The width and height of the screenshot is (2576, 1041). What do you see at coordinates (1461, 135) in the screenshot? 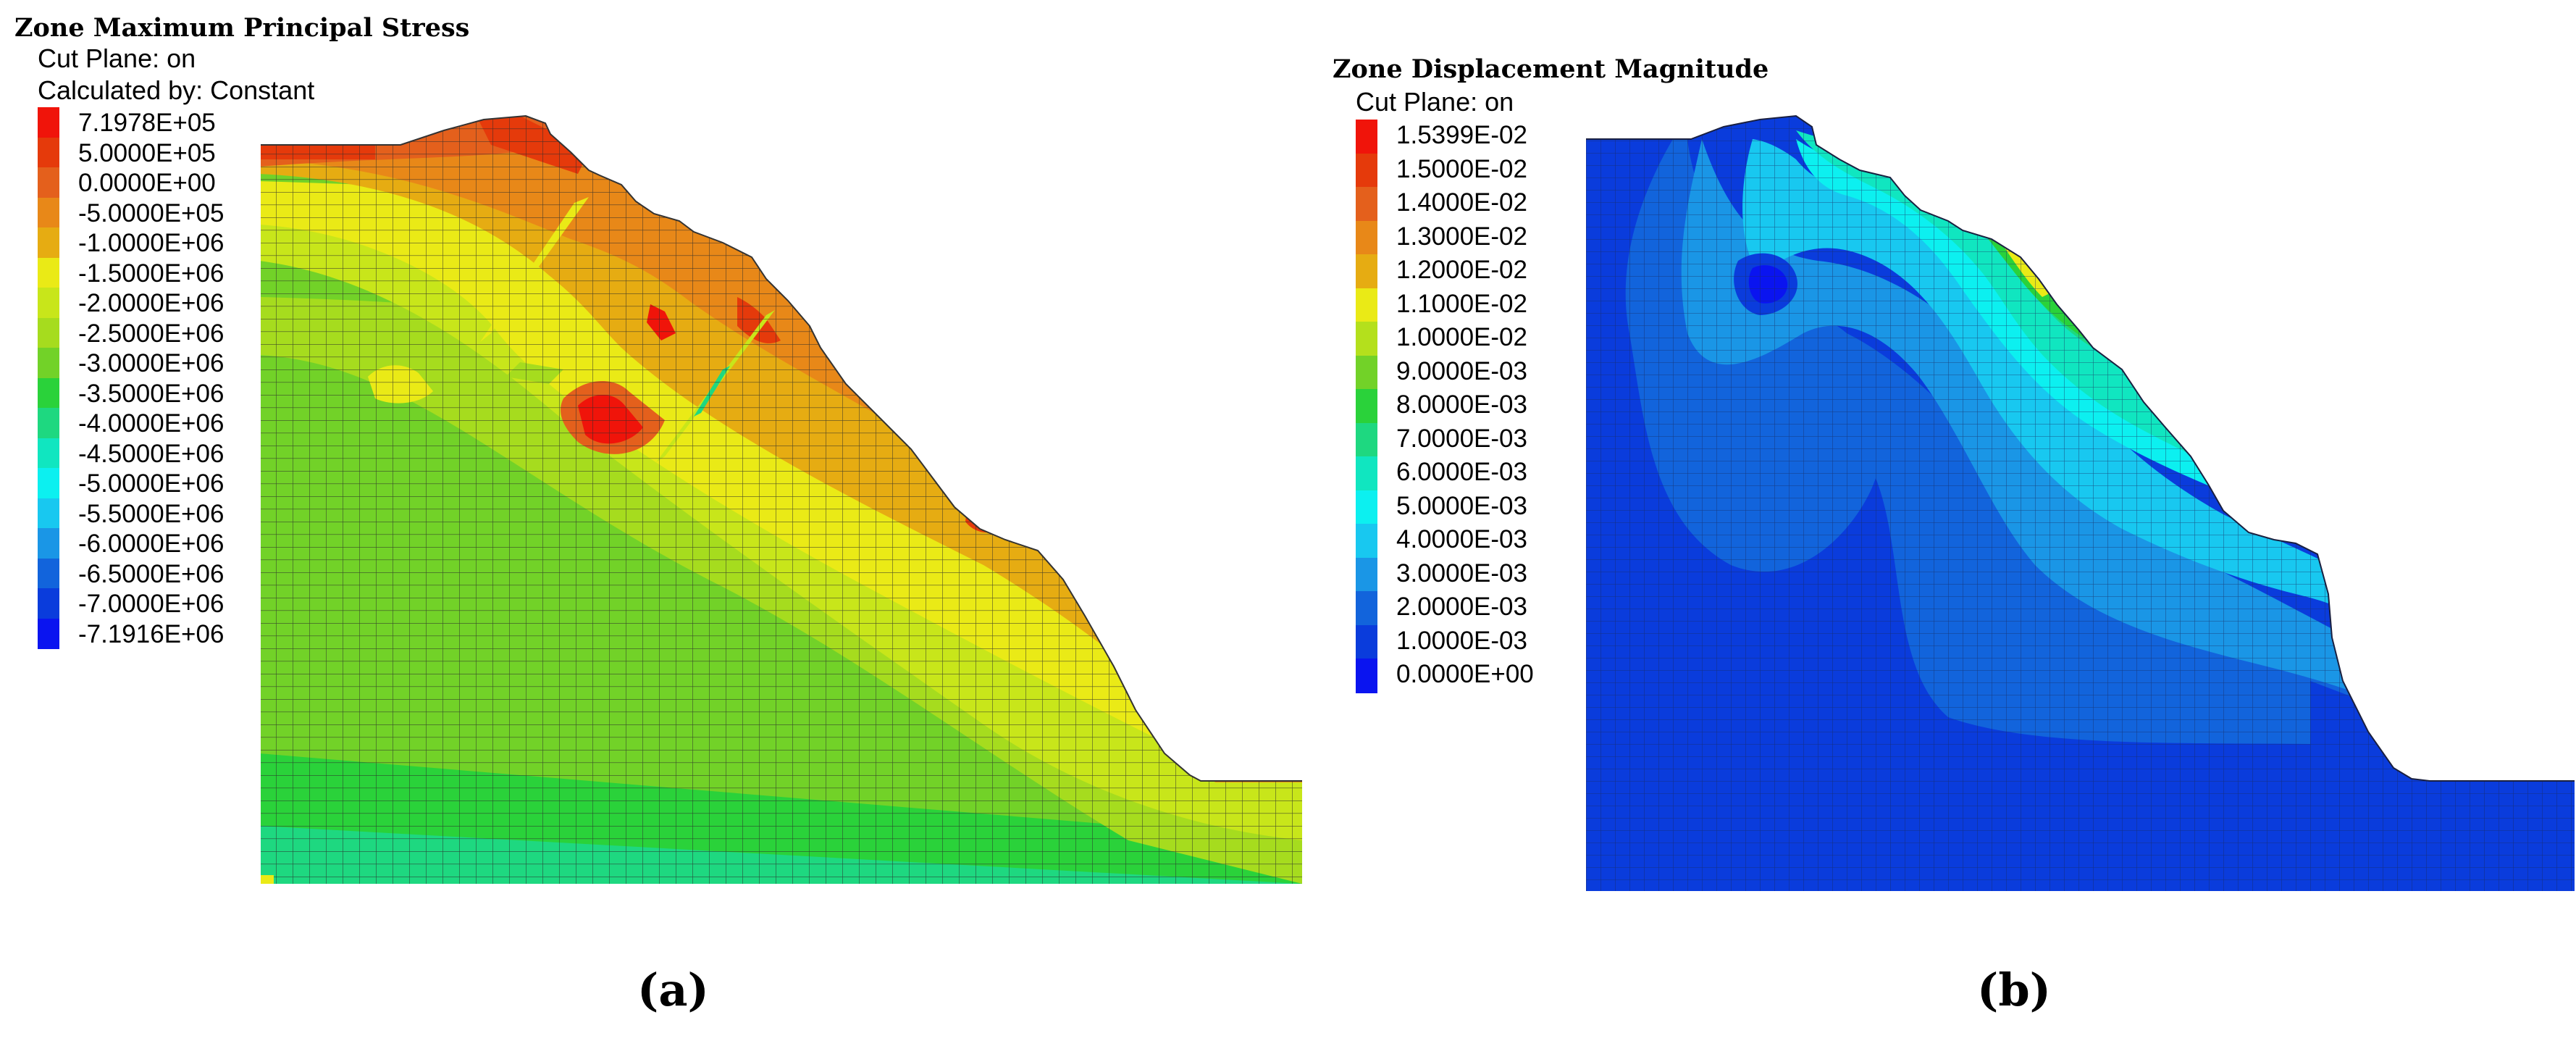
I see `displacement-legend-label: 1.5399E-02` at bounding box center [1461, 135].